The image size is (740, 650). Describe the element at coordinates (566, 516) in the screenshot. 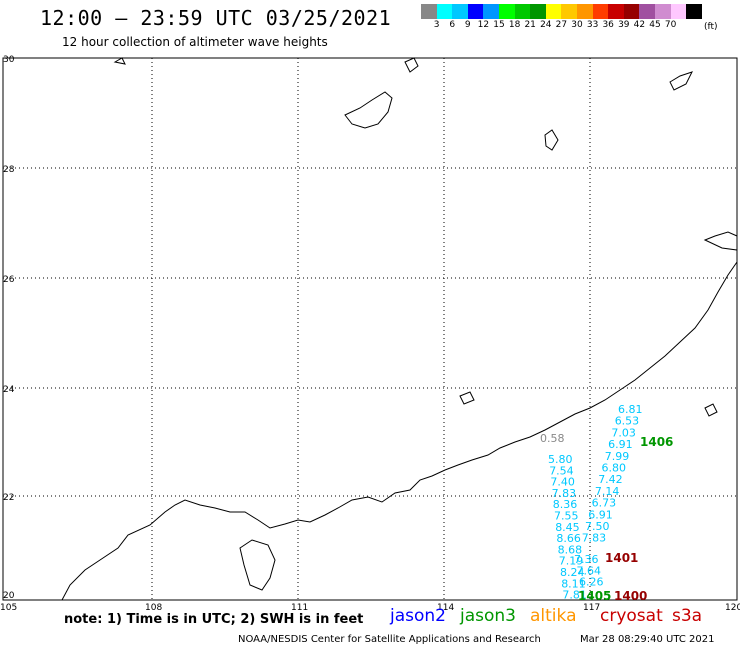

I see `wave-height-reading: 7.55` at that location.